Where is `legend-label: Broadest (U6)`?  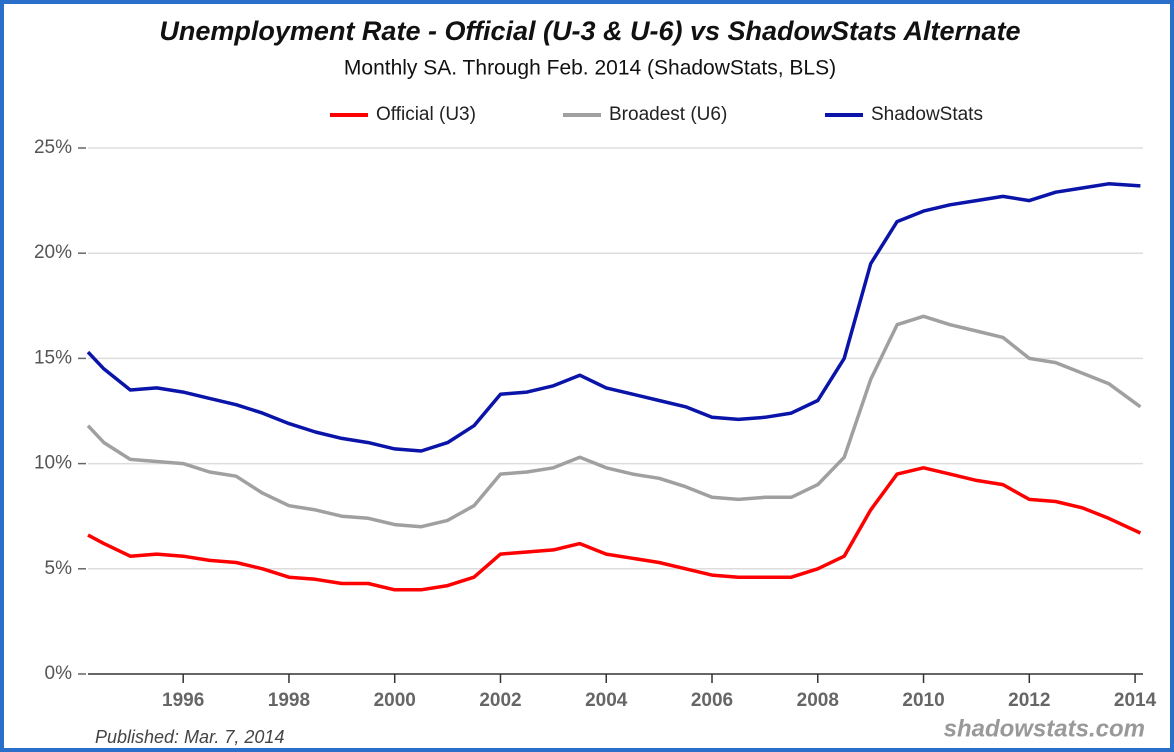
legend-label: Broadest (U6) is located at coordinates (668, 114).